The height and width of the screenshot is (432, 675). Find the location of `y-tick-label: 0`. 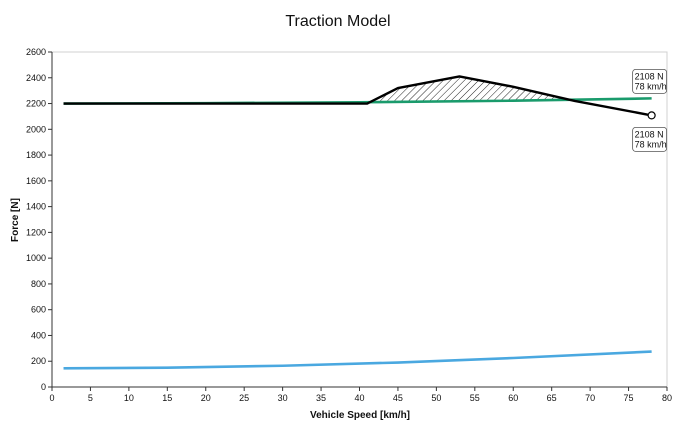

y-tick-label: 0 is located at coordinates (43, 387).